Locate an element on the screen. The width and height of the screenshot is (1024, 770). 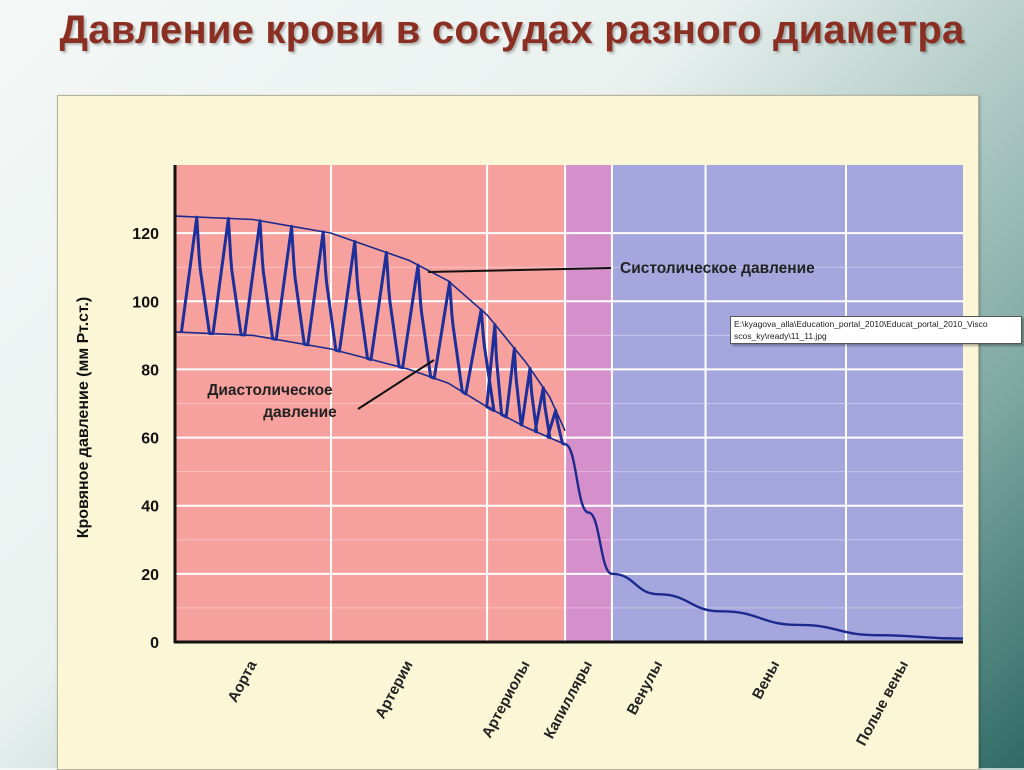
mean-line is located at coordinates (764, 541).